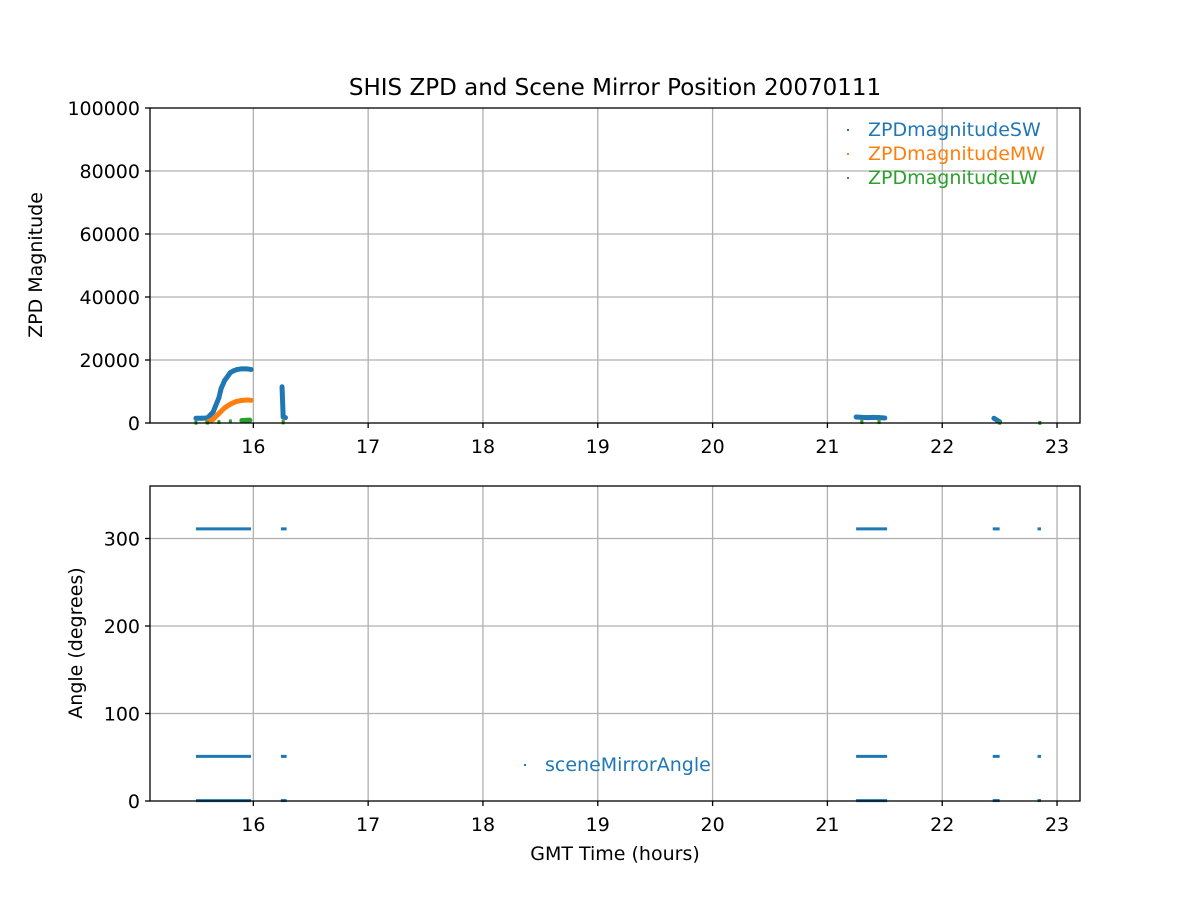 This screenshot has width=1200, height=900. Describe the element at coordinates (110, 298) in the screenshot. I see `y-tick-label: 40000` at that location.